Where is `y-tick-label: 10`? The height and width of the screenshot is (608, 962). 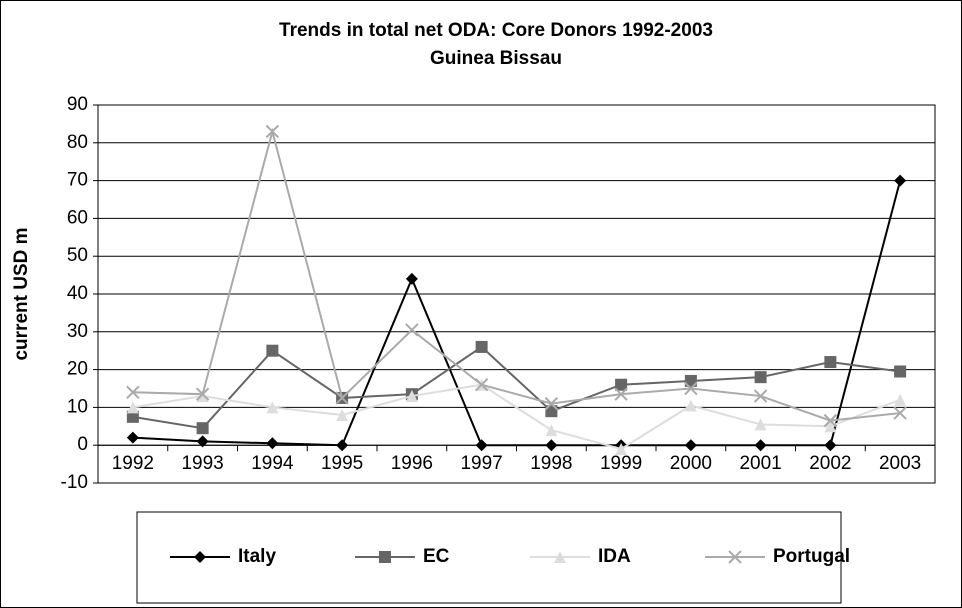
y-tick-label: 10 is located at coordinates (77, 406).